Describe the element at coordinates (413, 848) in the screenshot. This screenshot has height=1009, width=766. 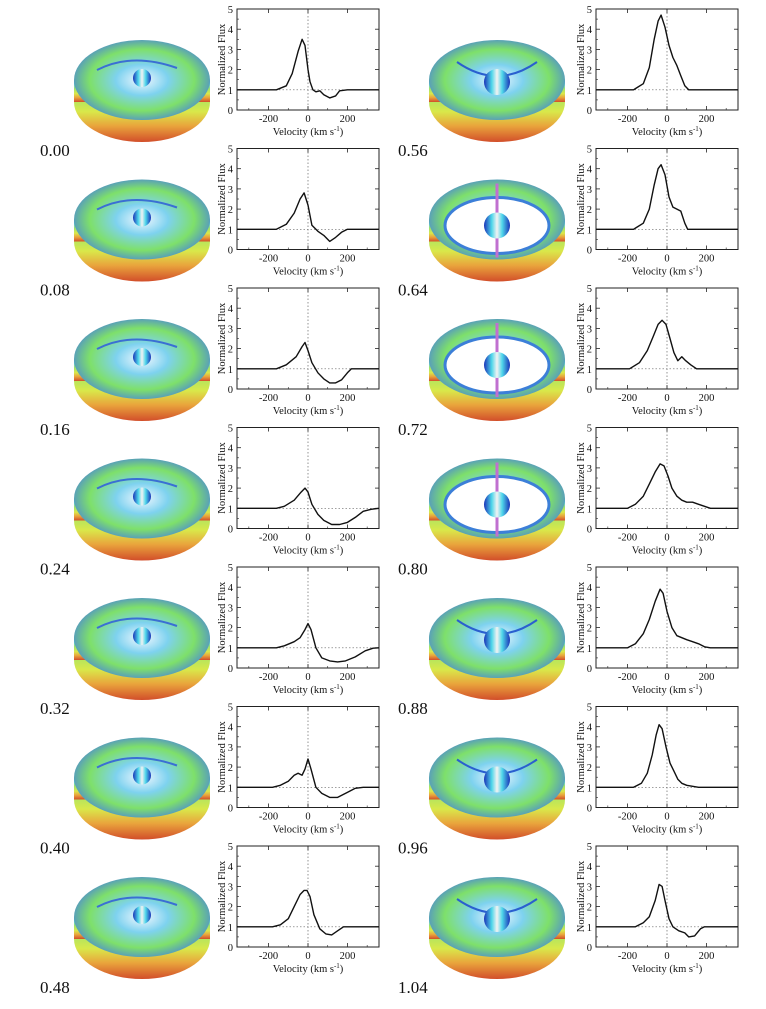
I see `phase-label: 0.96` at that location.